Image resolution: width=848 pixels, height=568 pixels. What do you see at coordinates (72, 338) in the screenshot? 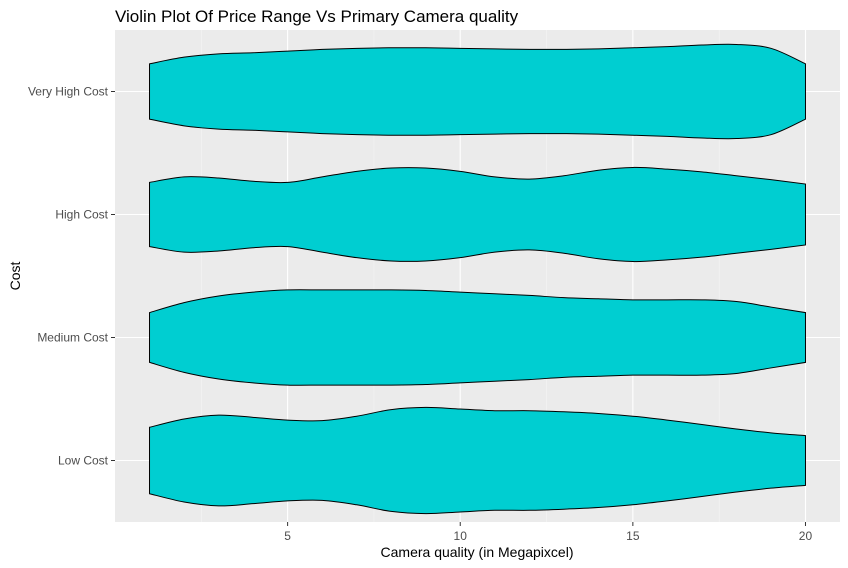
I see `y-tick-label: Medium Cost` at bounding box center [72, 338].